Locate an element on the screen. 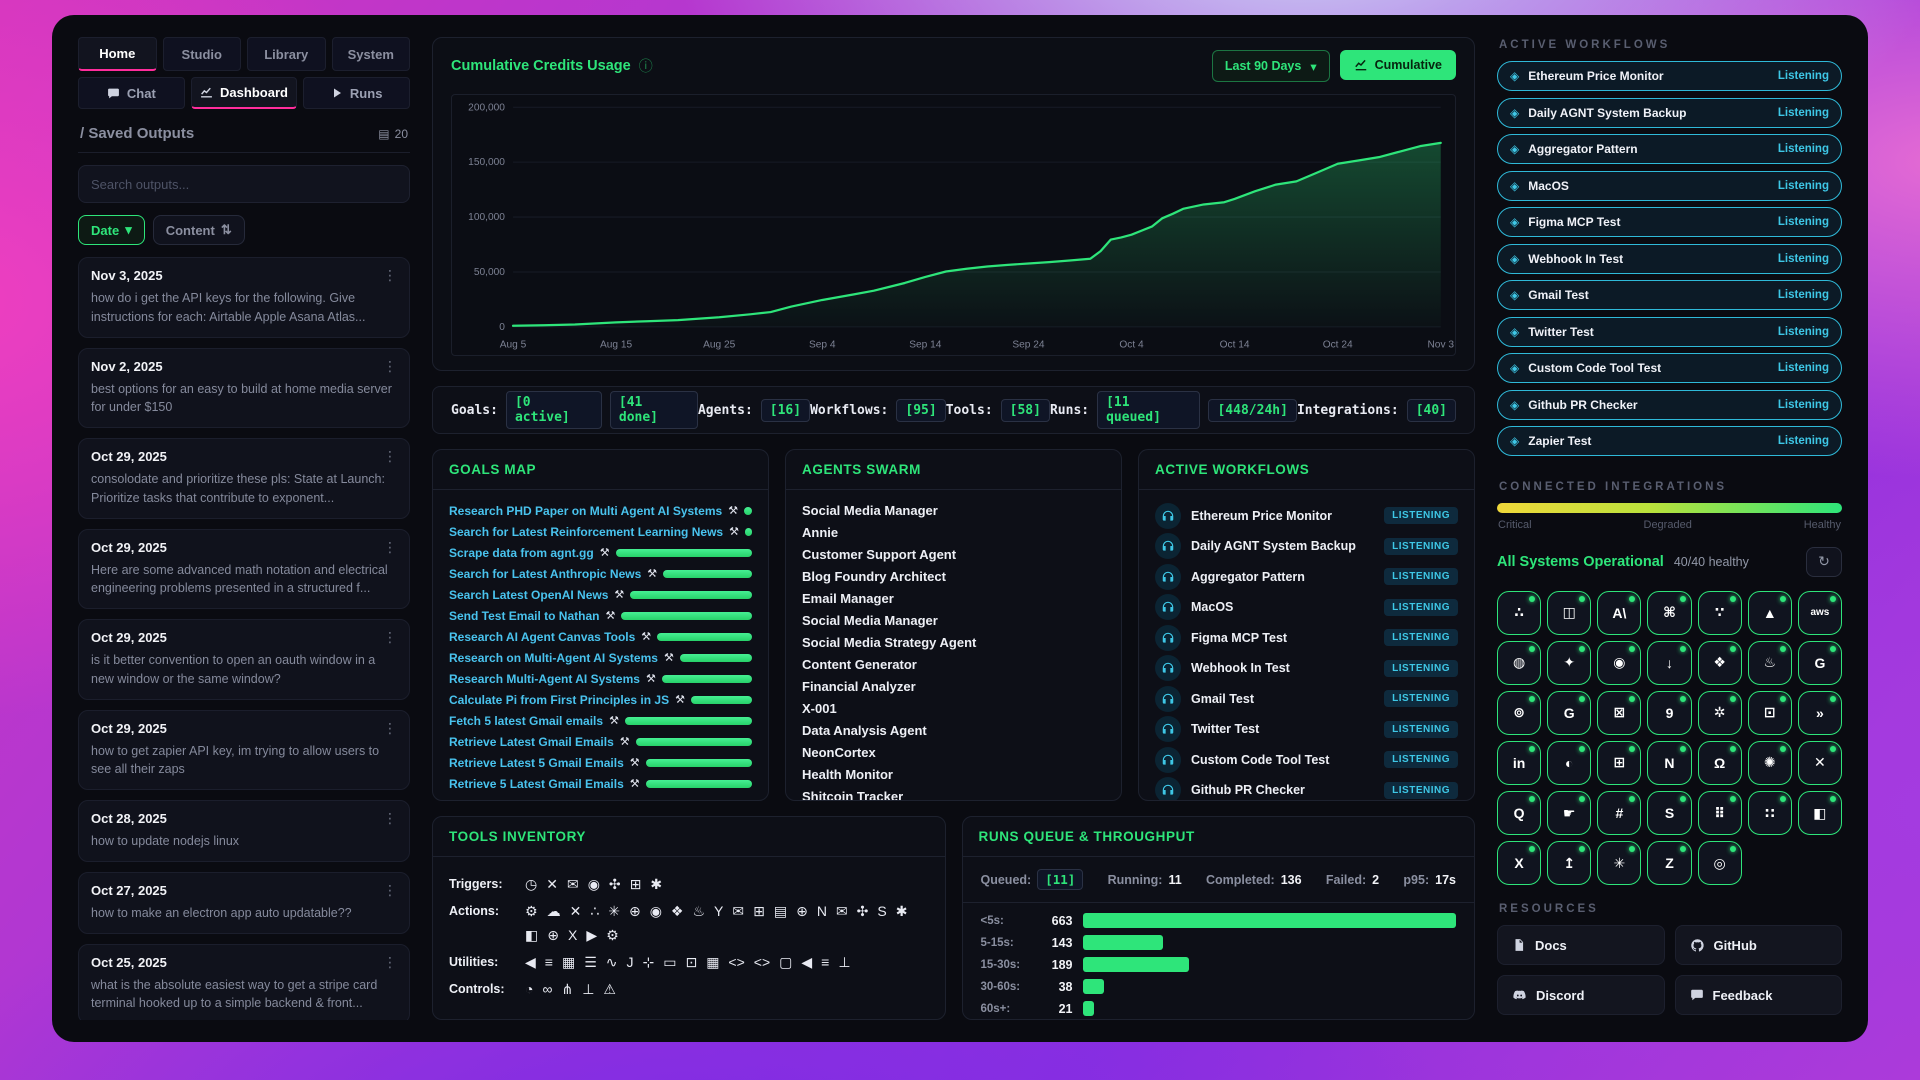  dropbox-integration: ❖ is located at coordinates (1719, 662).